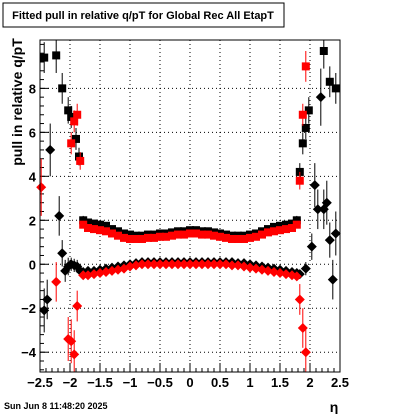  Describe the element at coordinates (32, 264) in the screenshot. I see `y-tick-label: 0` at that location.